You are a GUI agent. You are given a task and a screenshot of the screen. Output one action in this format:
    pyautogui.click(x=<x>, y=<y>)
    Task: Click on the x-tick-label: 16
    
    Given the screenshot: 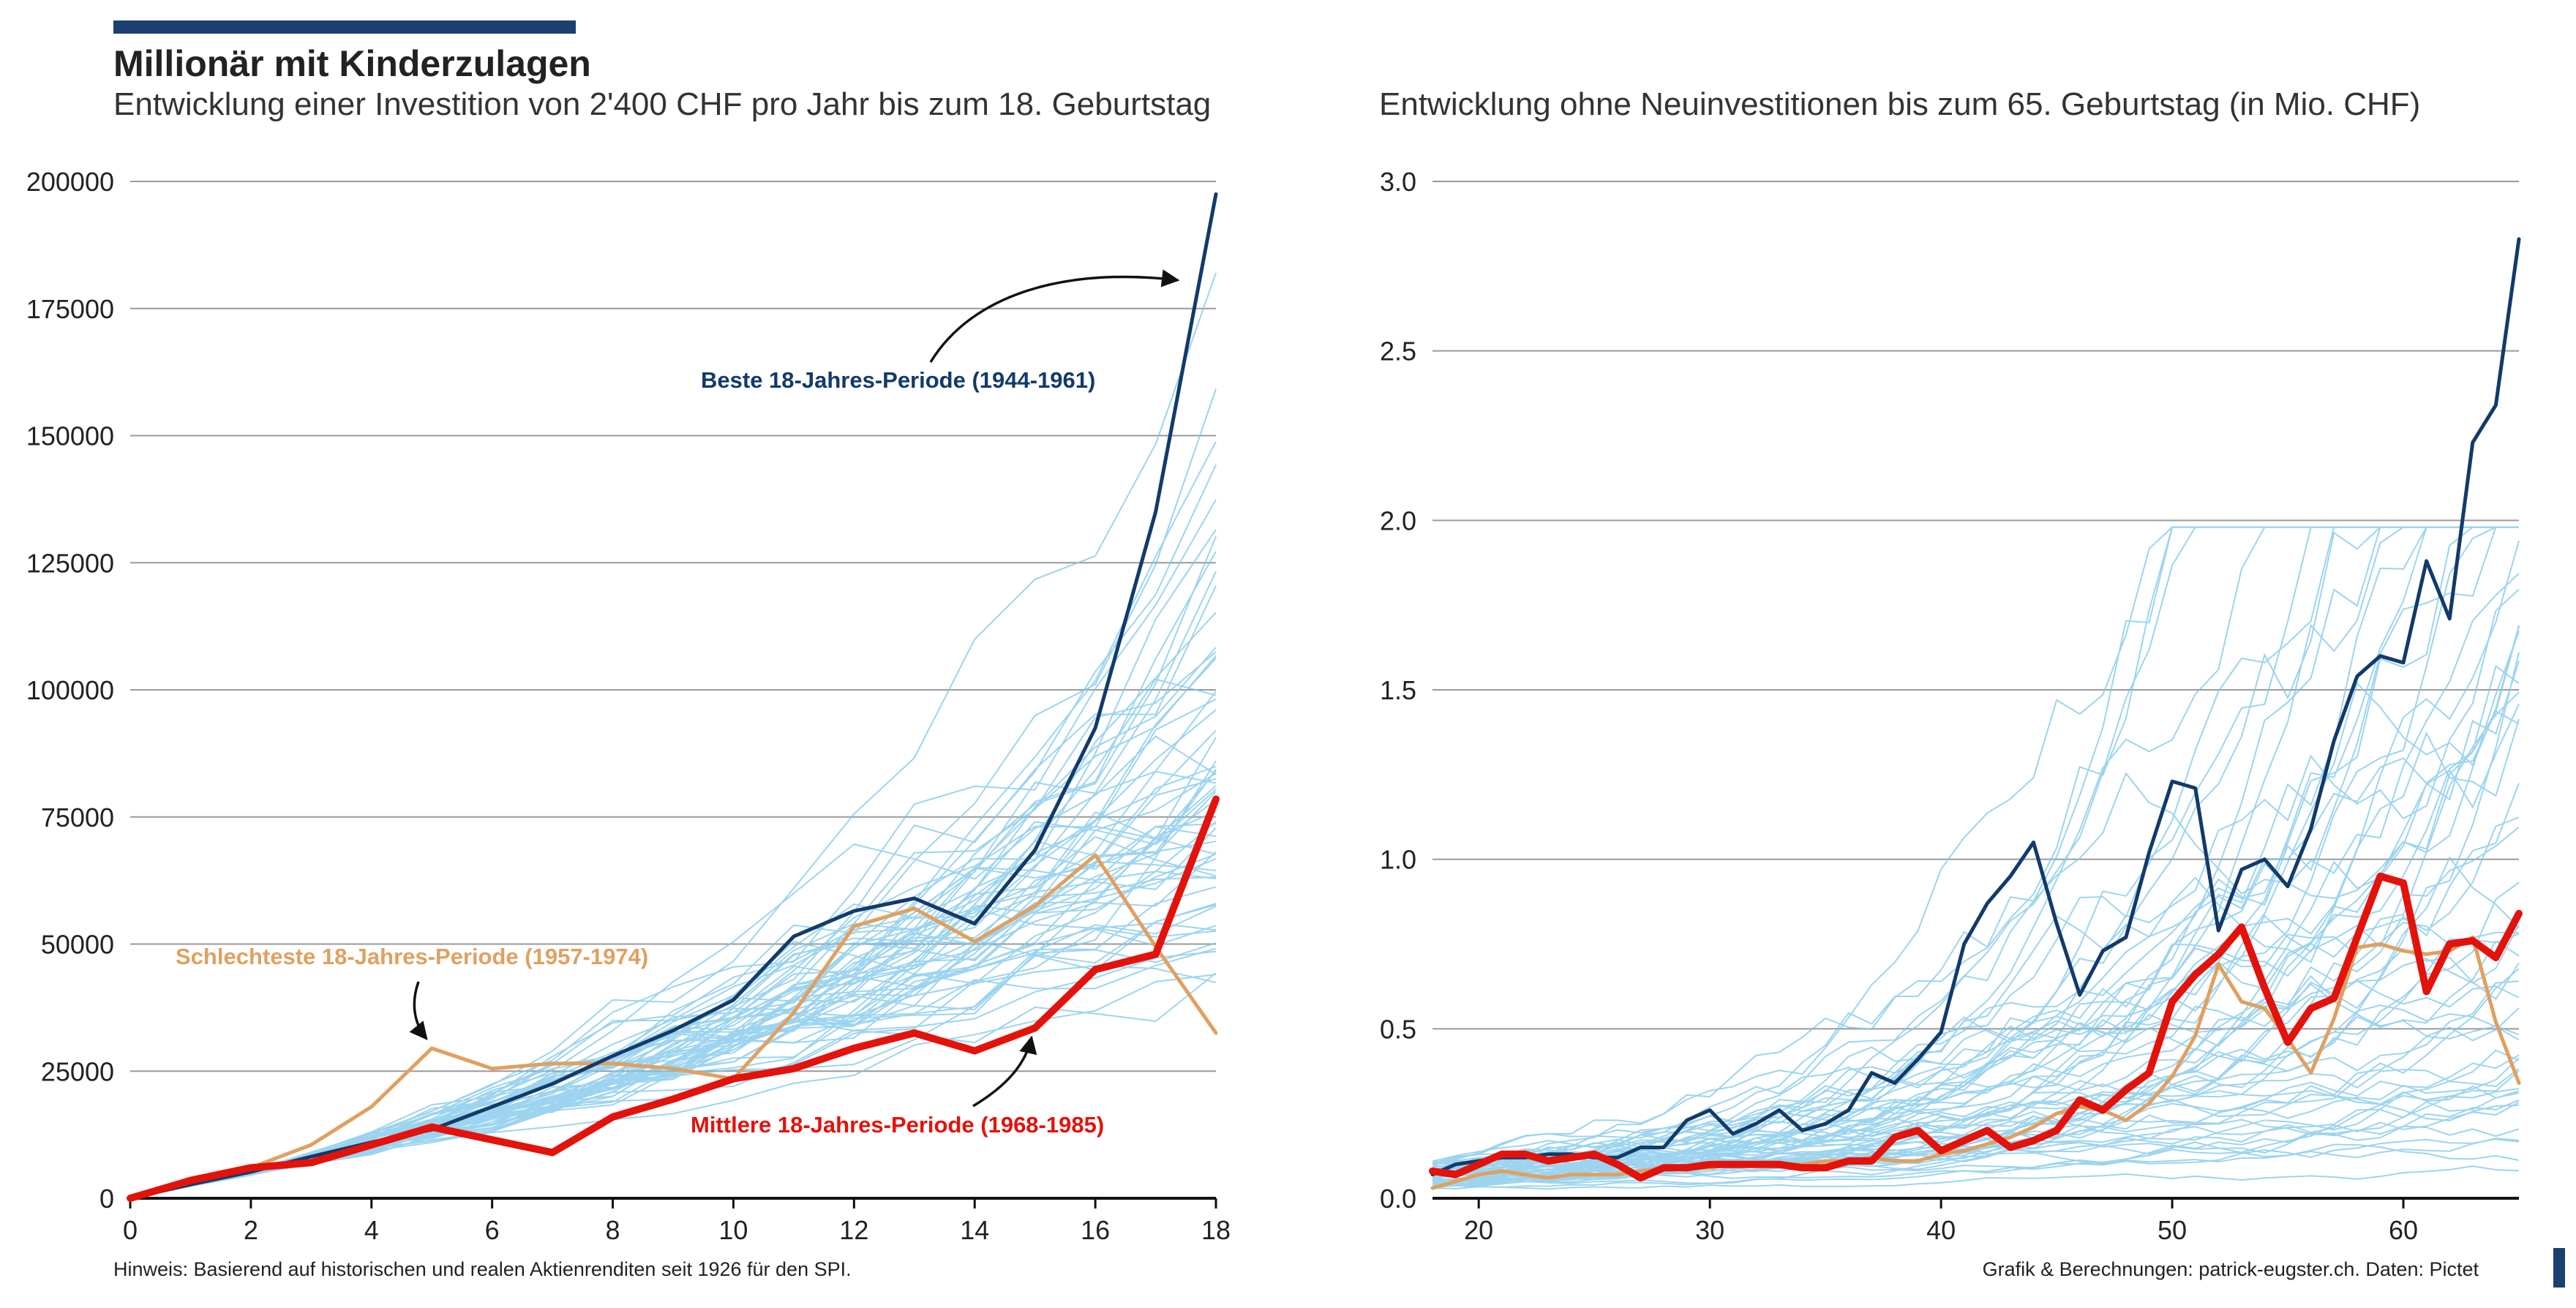 What is the action you would take?
    pyautogui.click(x=1095, y=1230)
    